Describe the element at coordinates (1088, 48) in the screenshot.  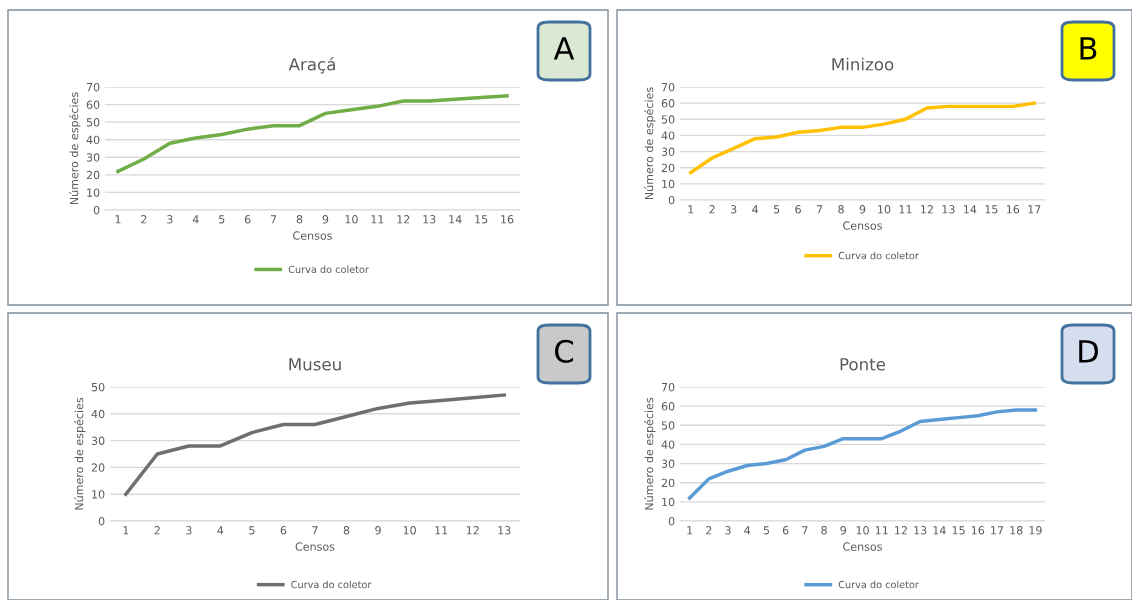
I see `text: B` at that location.